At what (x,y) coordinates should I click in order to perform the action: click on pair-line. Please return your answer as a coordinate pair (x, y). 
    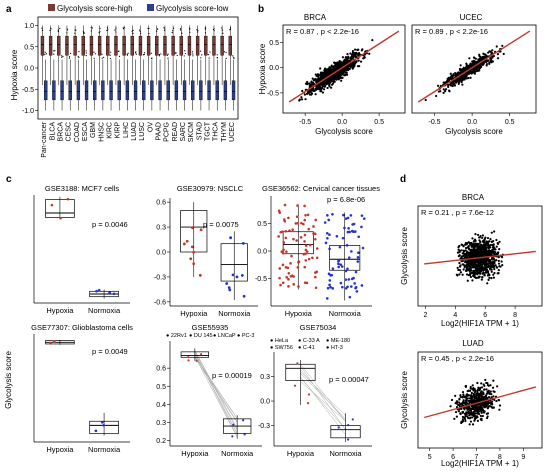
    Looking at the image, I should click on (323, 393).